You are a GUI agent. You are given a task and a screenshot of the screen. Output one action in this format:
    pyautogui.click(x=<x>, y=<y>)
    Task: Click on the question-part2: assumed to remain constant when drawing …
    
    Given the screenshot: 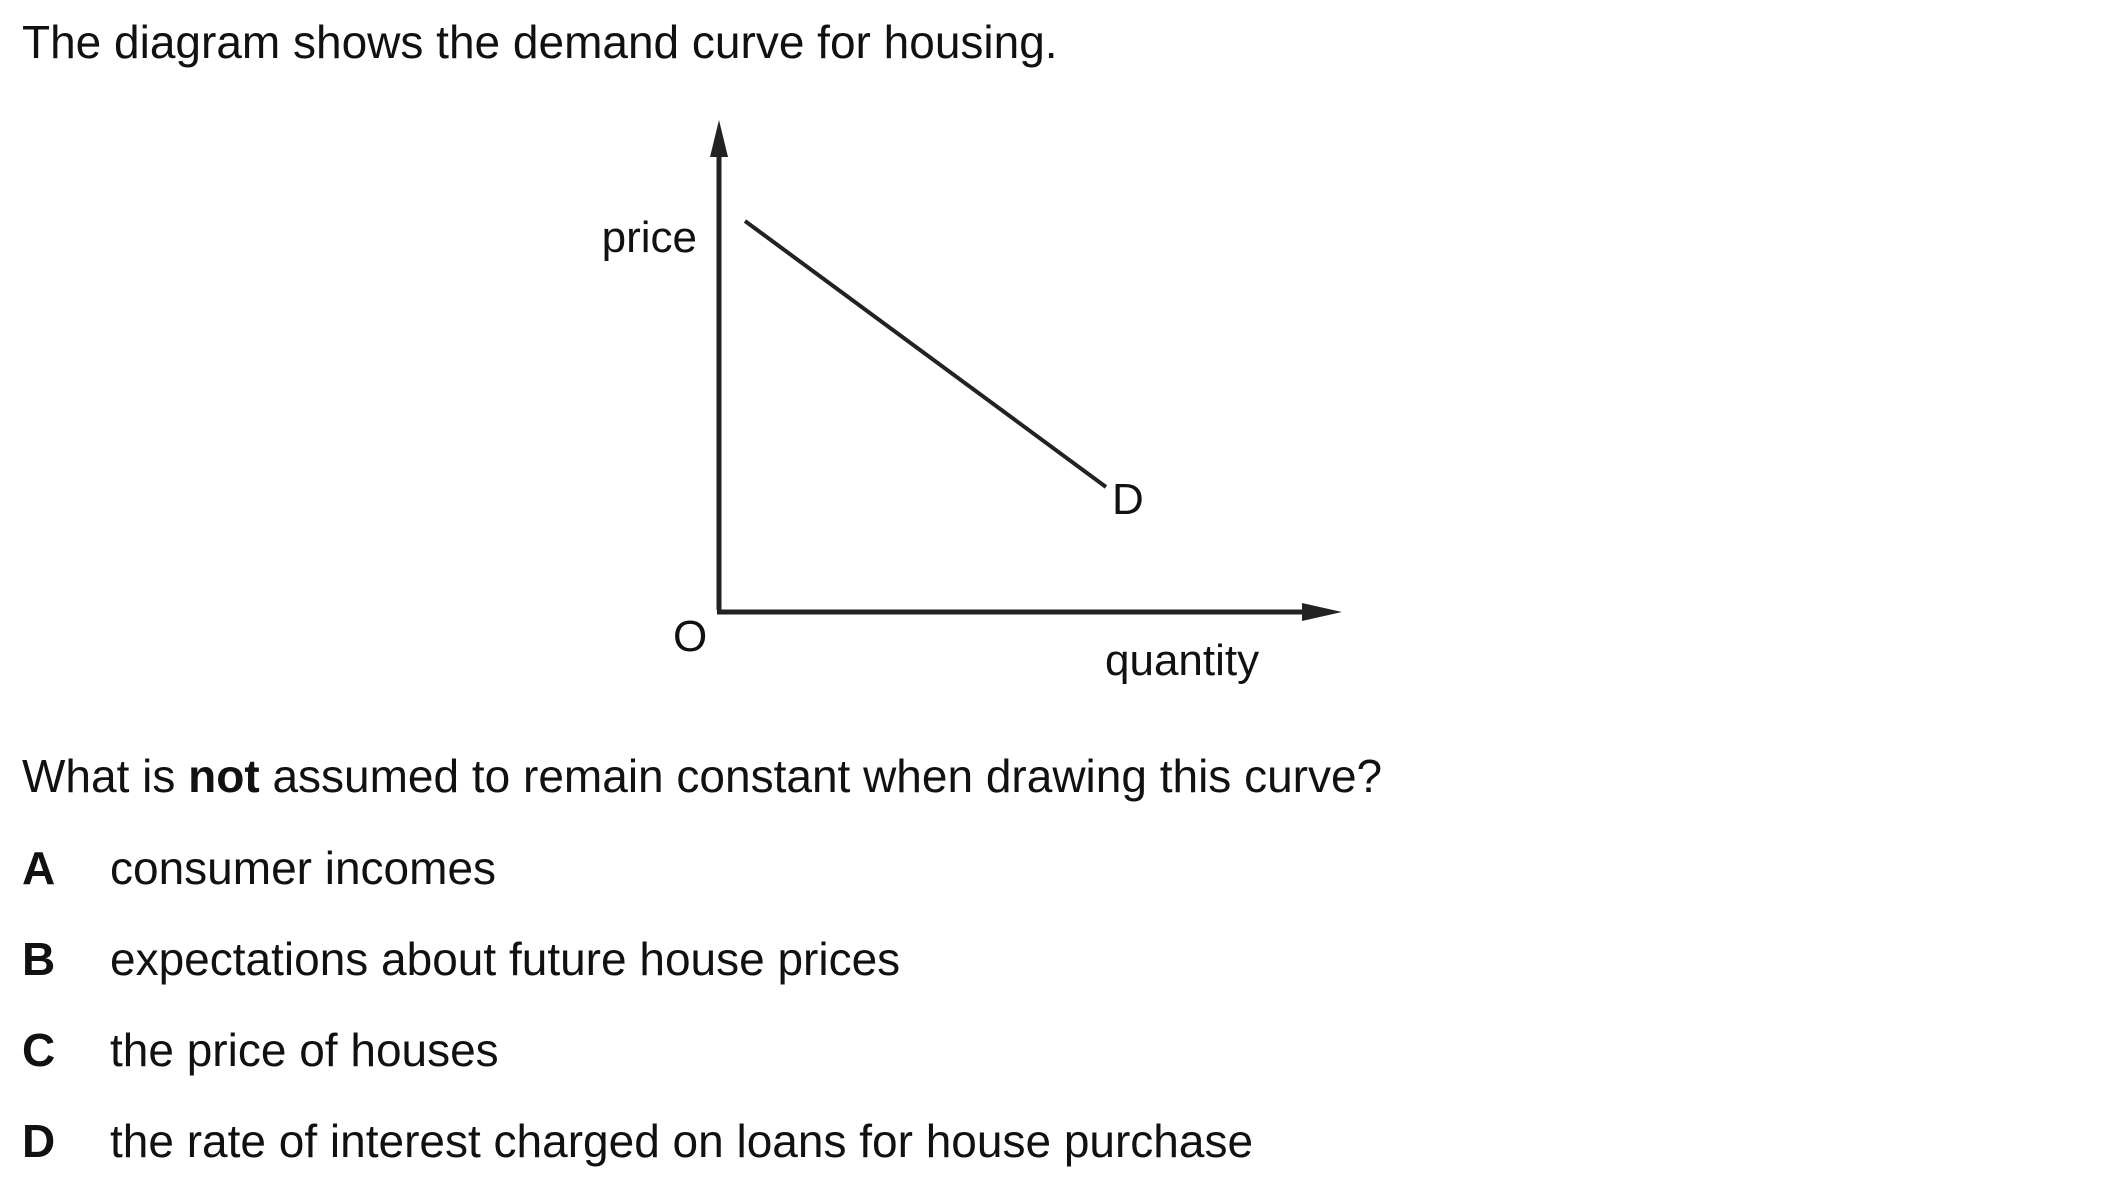 What is the action you would take?
    pyautogui.click(x=821, y=776)
    